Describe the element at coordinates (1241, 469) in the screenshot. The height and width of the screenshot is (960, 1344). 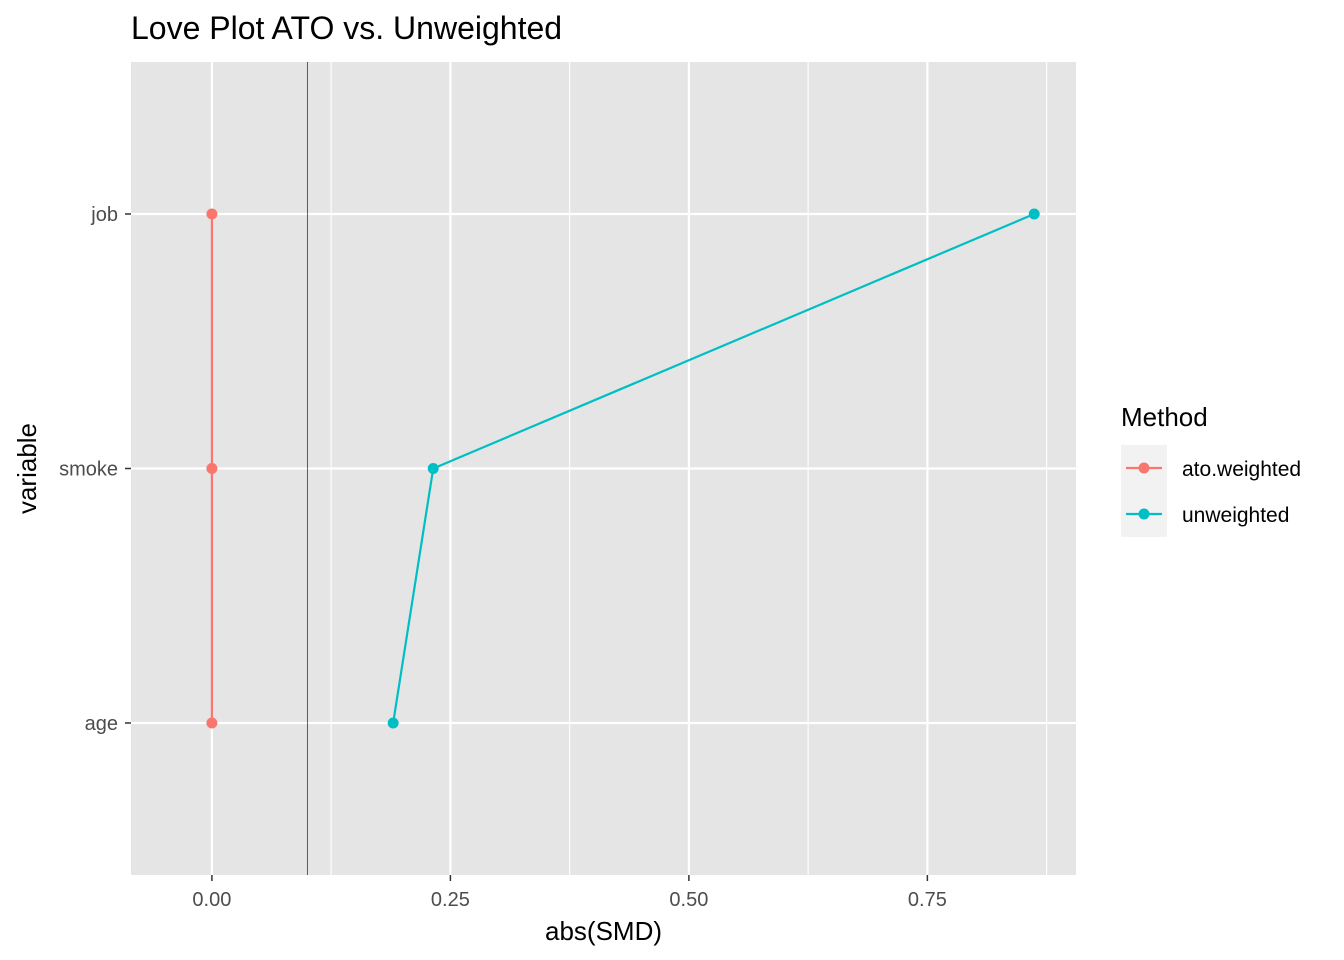
I see `legend-label-ato.weighted: ato.weighted` at that location.